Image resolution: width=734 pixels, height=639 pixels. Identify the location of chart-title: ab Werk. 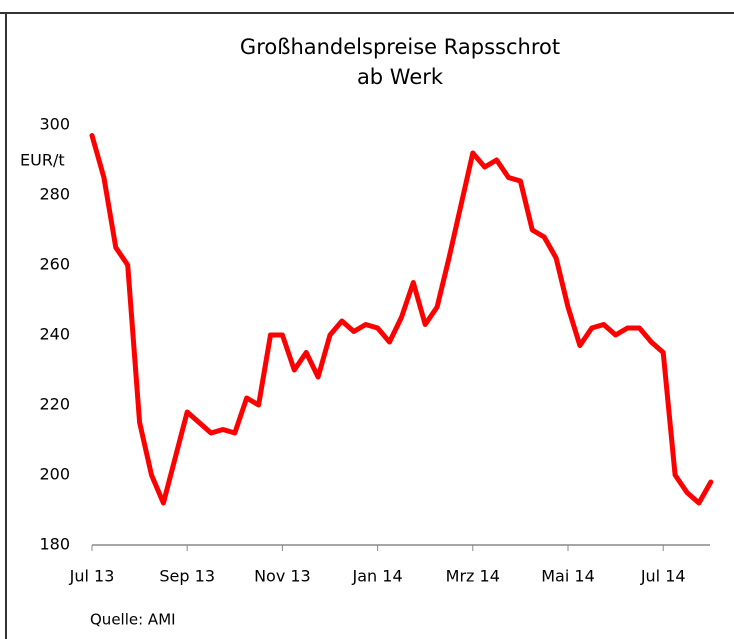
(400, 77).